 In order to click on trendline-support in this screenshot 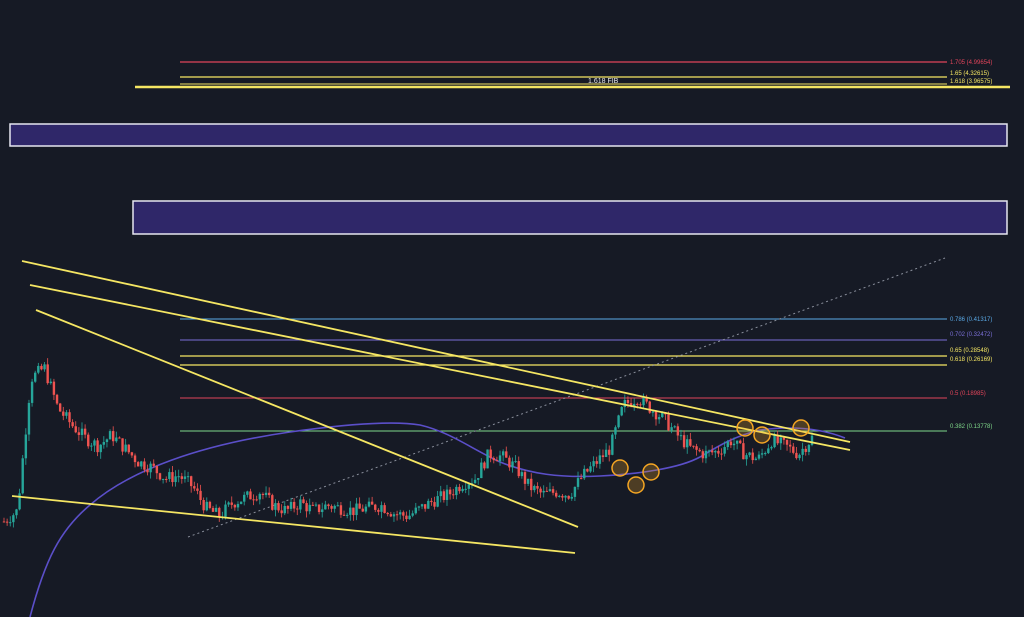, I will do `click(293, 524)`.